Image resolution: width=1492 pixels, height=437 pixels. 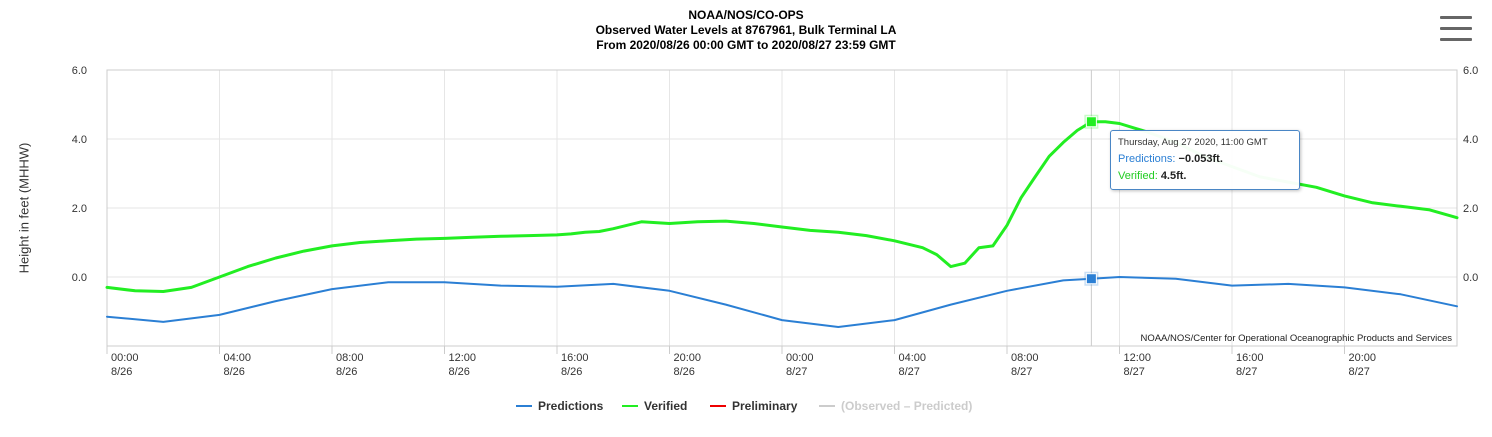 I want to click on legend-item-predictions: Predictions, so click(x=559, y=408).